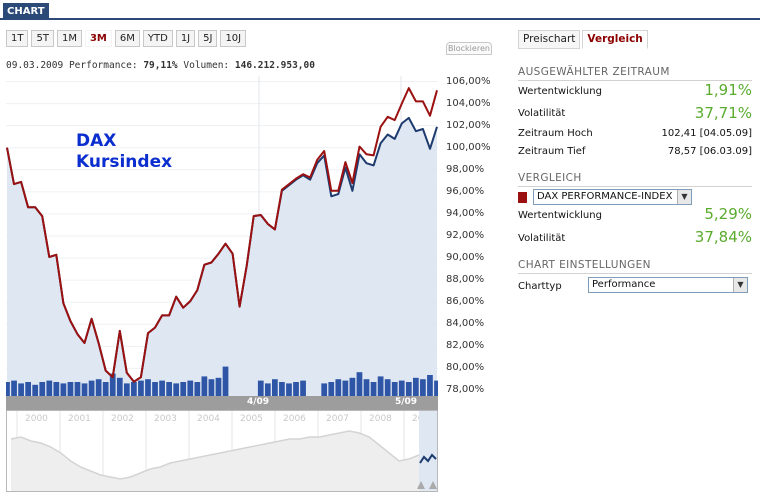  Describe the element at coordinates (406, 402) in the screenshot. I see `month-tick: 5/09` at that location.